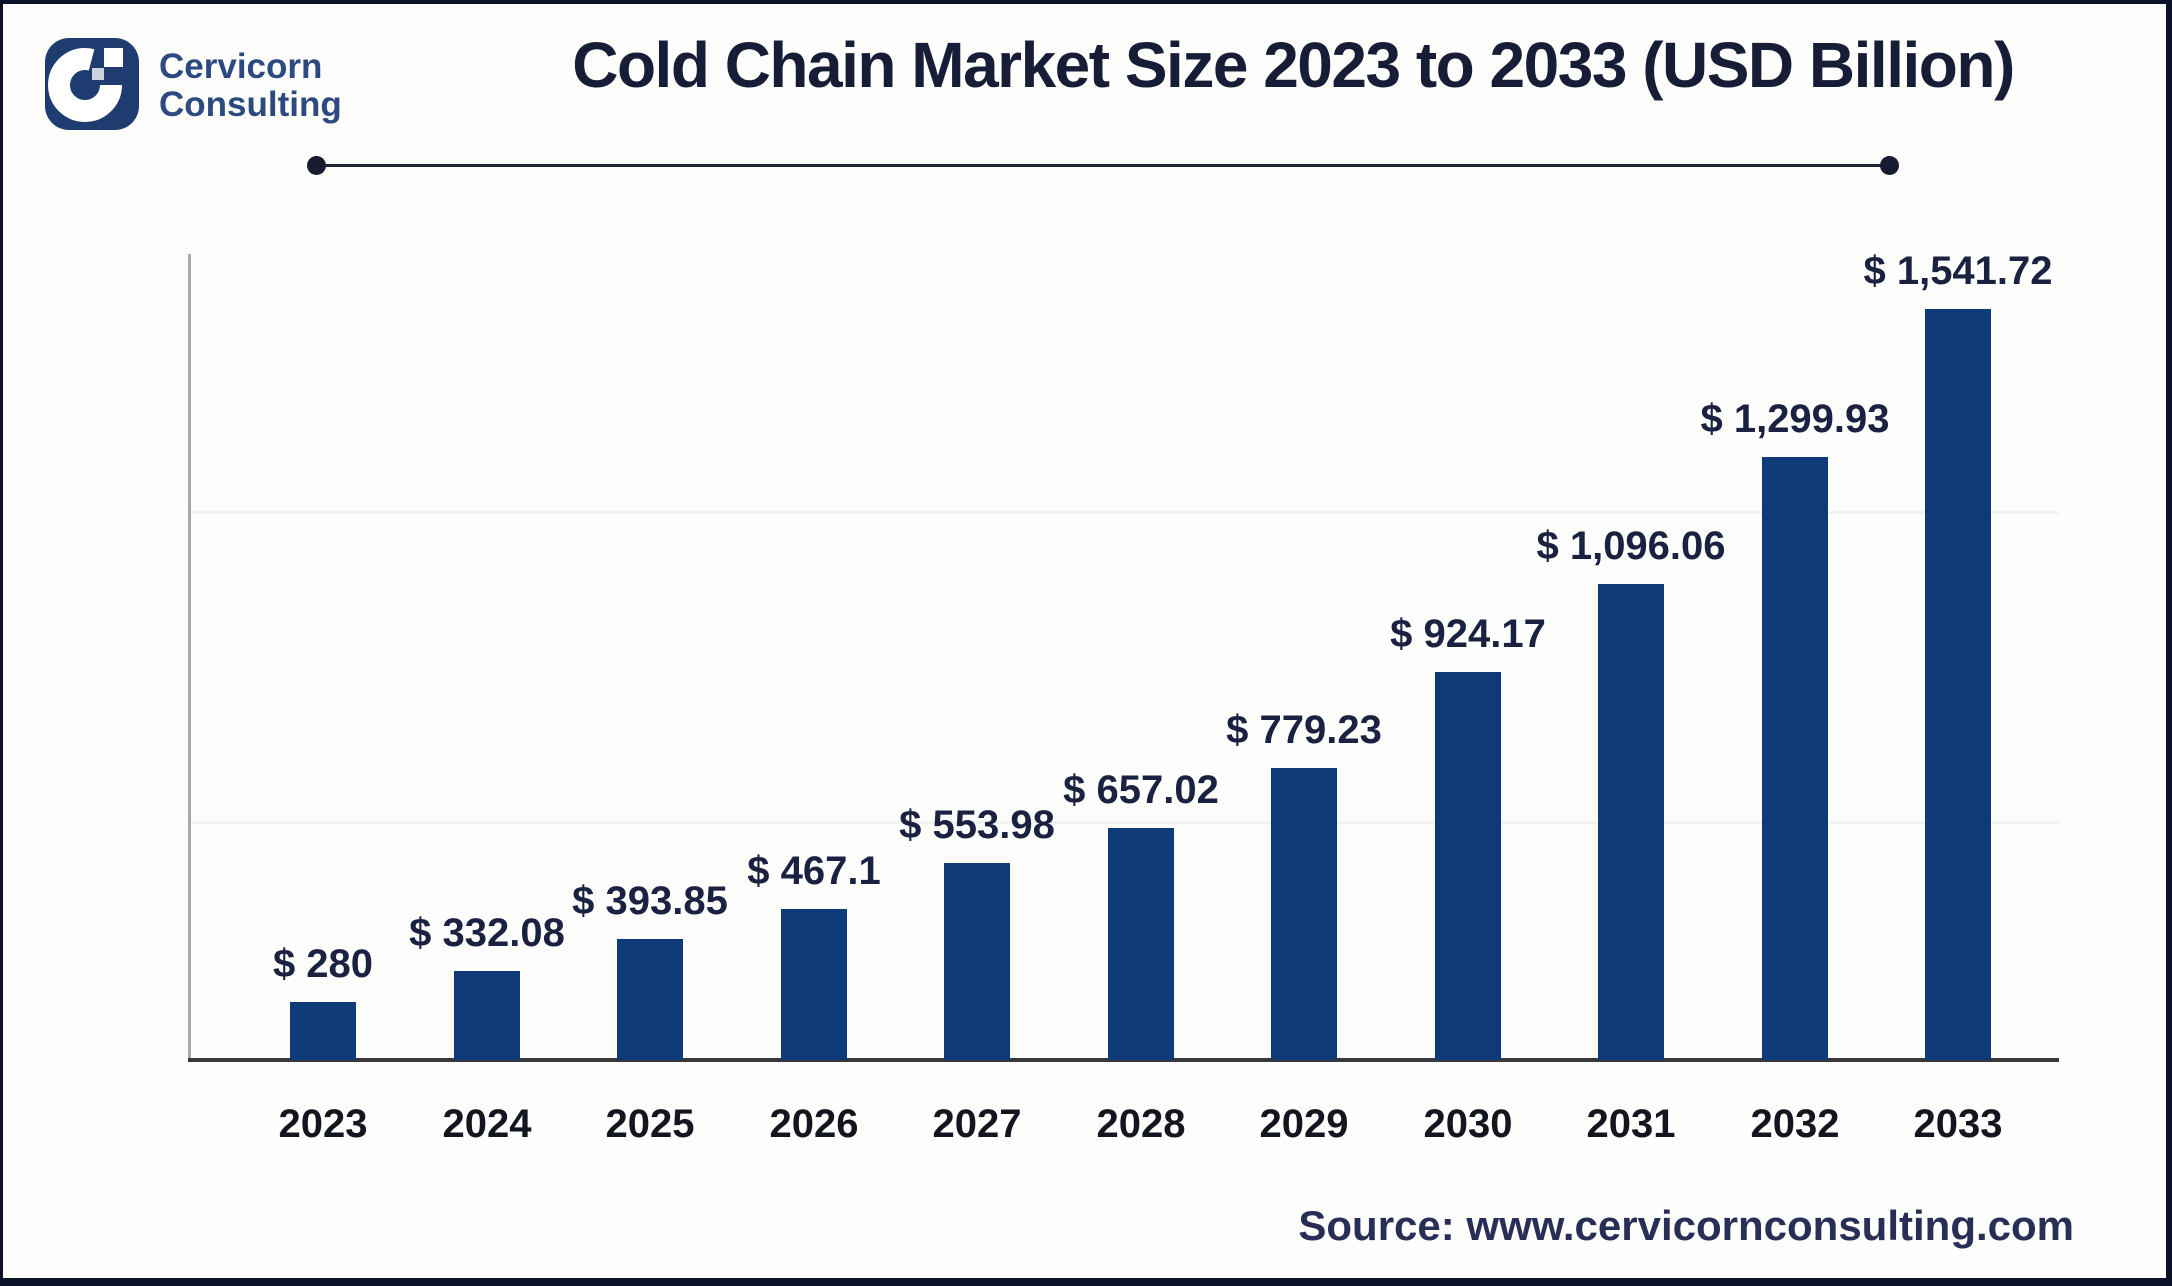  I want to click on underline-right-dot-icon, so click(1889, 165).